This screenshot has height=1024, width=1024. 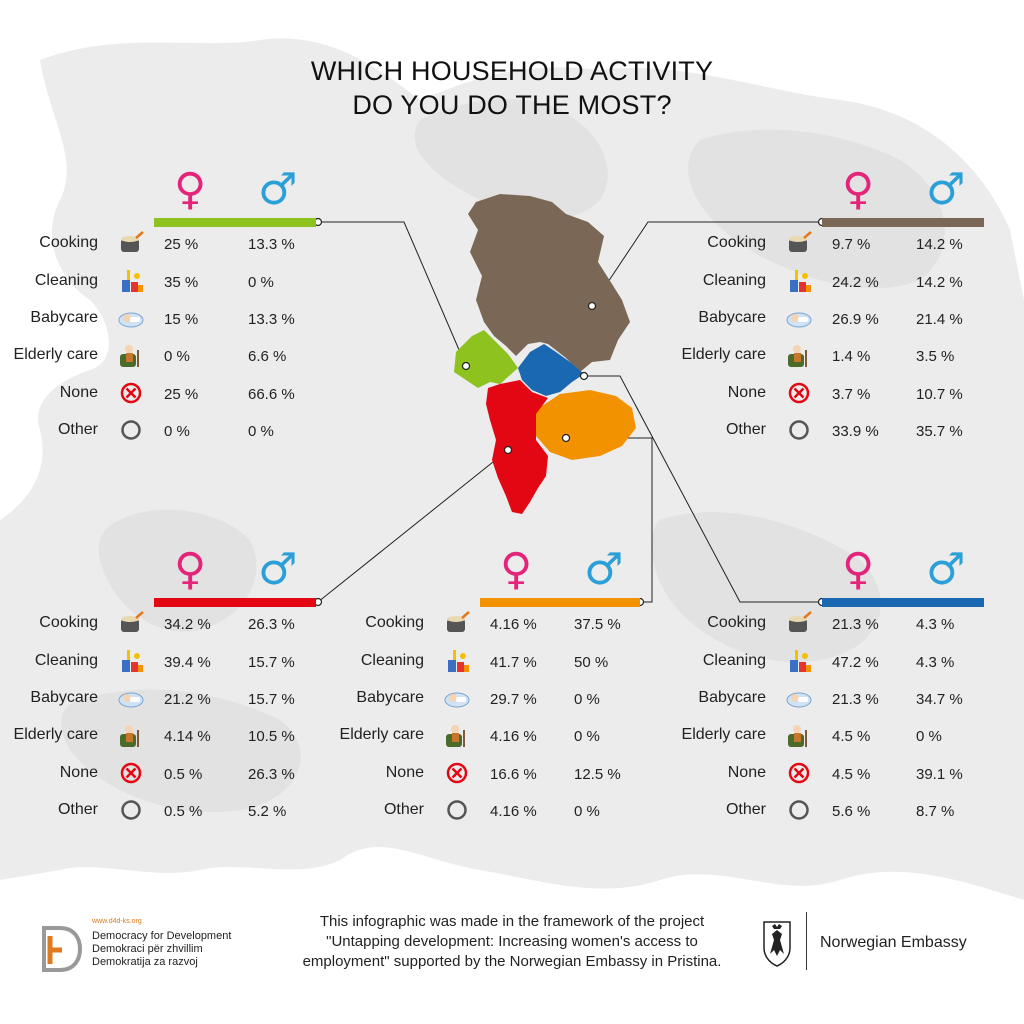 What do you see at coordinates (117, 921) in the screenshot?
I see `logo-url: www.d4d-ks.org` at bounding box center [117, 921].